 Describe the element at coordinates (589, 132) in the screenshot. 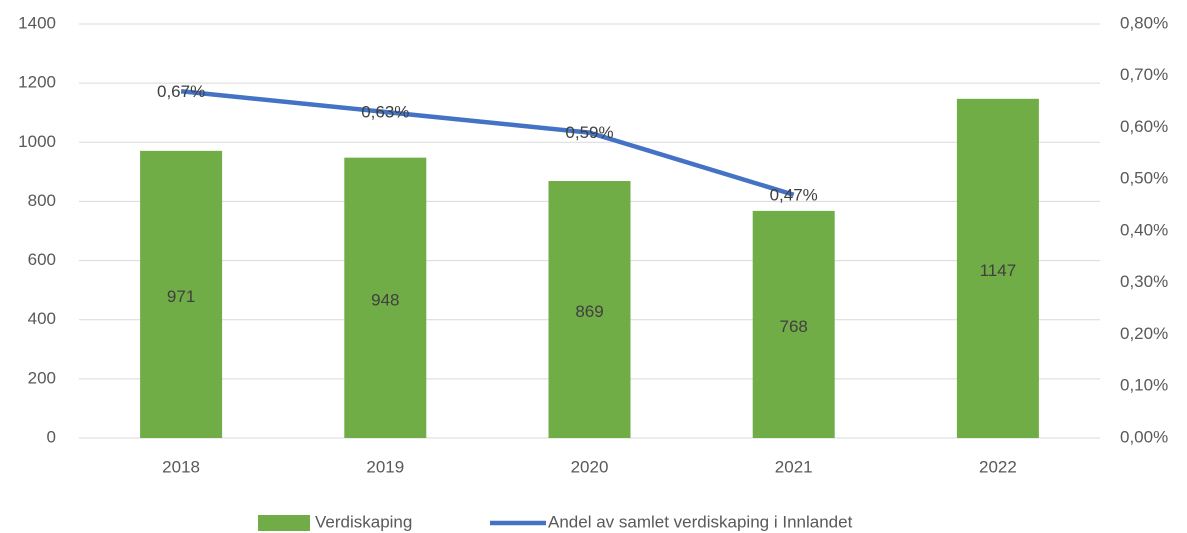

I see `data-label: 0,59%` at that location.